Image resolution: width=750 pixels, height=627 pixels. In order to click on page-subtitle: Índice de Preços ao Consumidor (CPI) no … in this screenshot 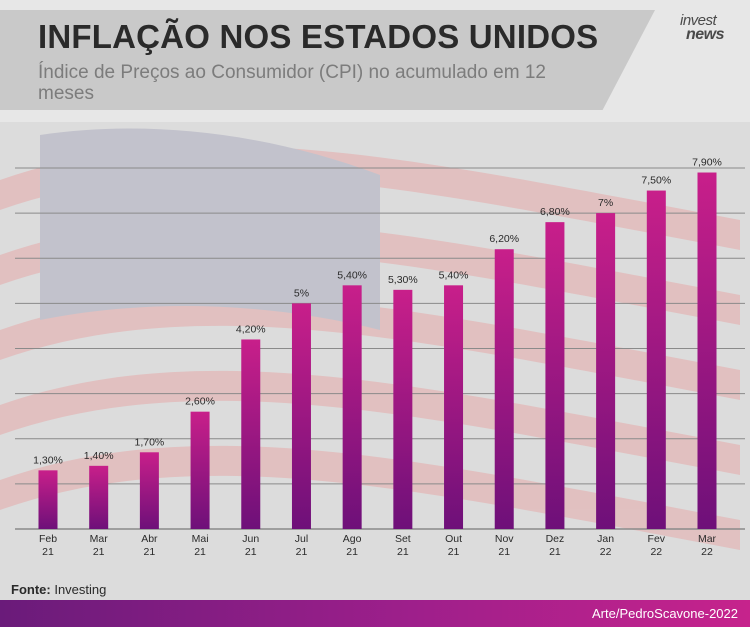, I will do `click(292, 83)`.